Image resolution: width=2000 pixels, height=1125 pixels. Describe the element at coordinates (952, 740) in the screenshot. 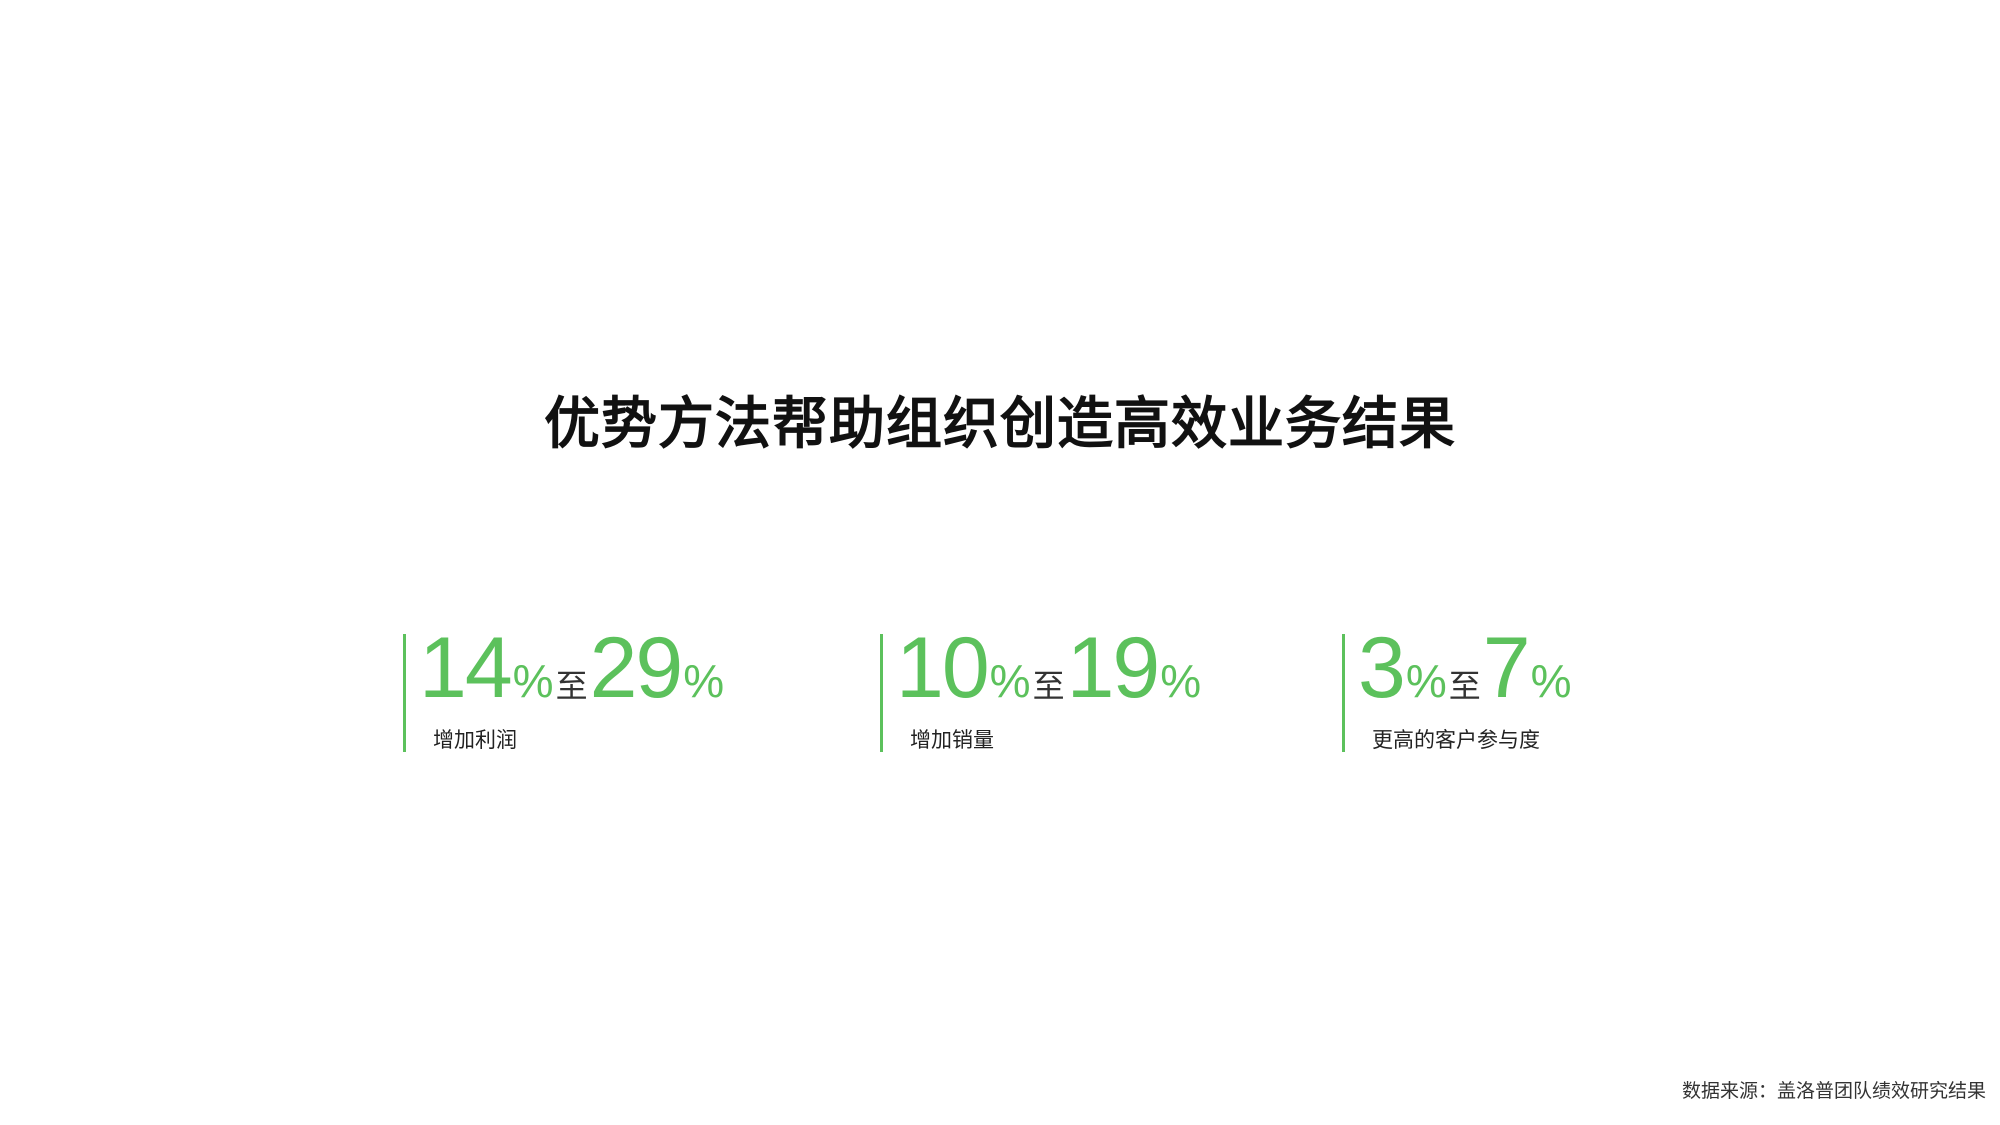

I see `stat-label: 增加销量` at that location.